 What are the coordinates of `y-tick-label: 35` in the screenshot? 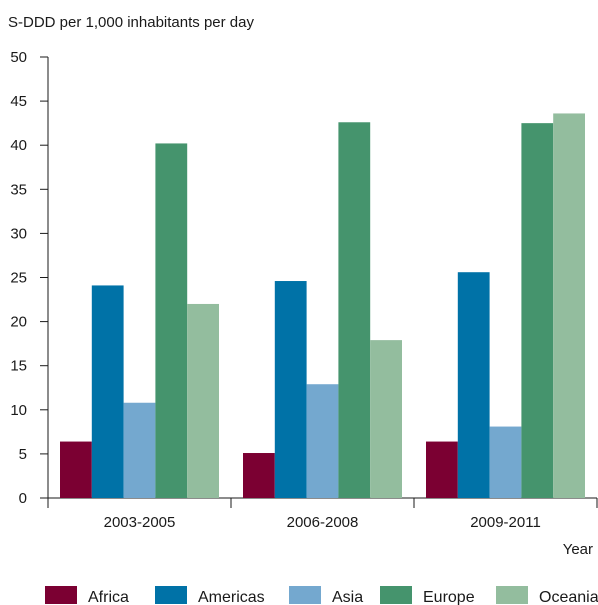 It's located at (18, 189).